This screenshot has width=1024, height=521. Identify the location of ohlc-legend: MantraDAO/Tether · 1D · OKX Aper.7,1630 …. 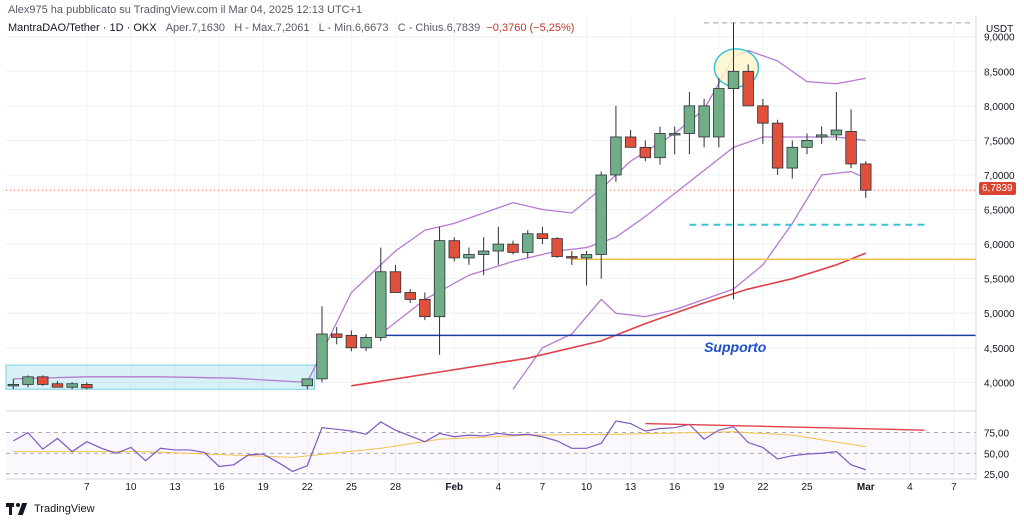
(291, 28).